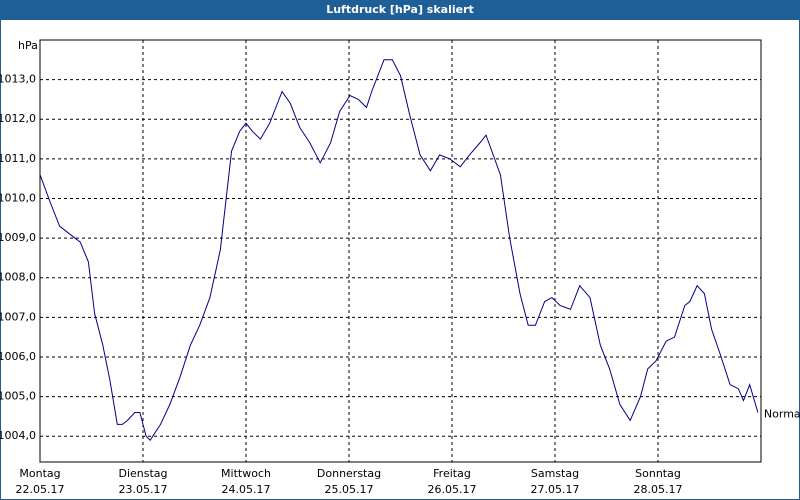 The width and height of the screenshot is (800, 500). What do you see at coordinates (555, 473) in the screenshot?
I see `x-tick-label: Samstag` at bounding box center [555, 473].